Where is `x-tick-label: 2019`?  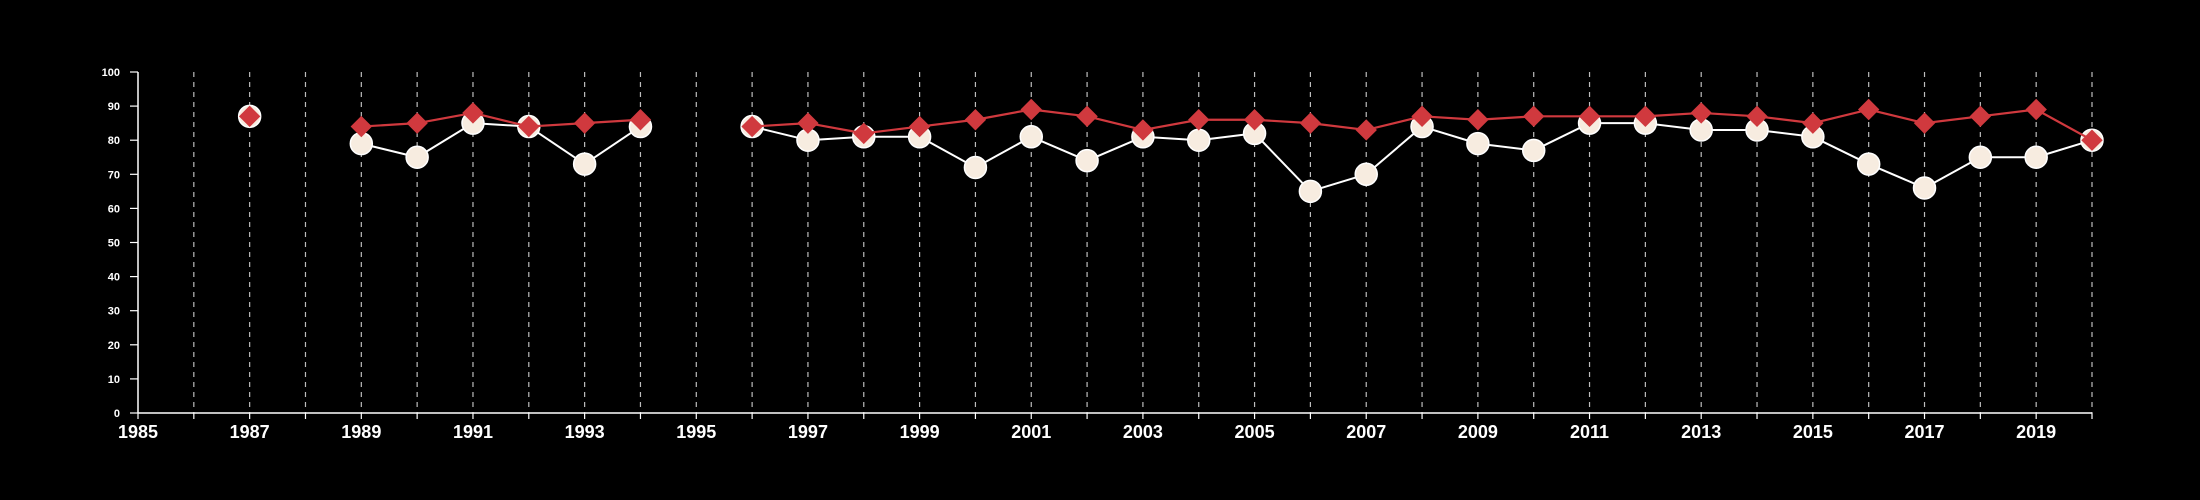 x-tick-label: 2019 is located at coordinates (2036, 432).